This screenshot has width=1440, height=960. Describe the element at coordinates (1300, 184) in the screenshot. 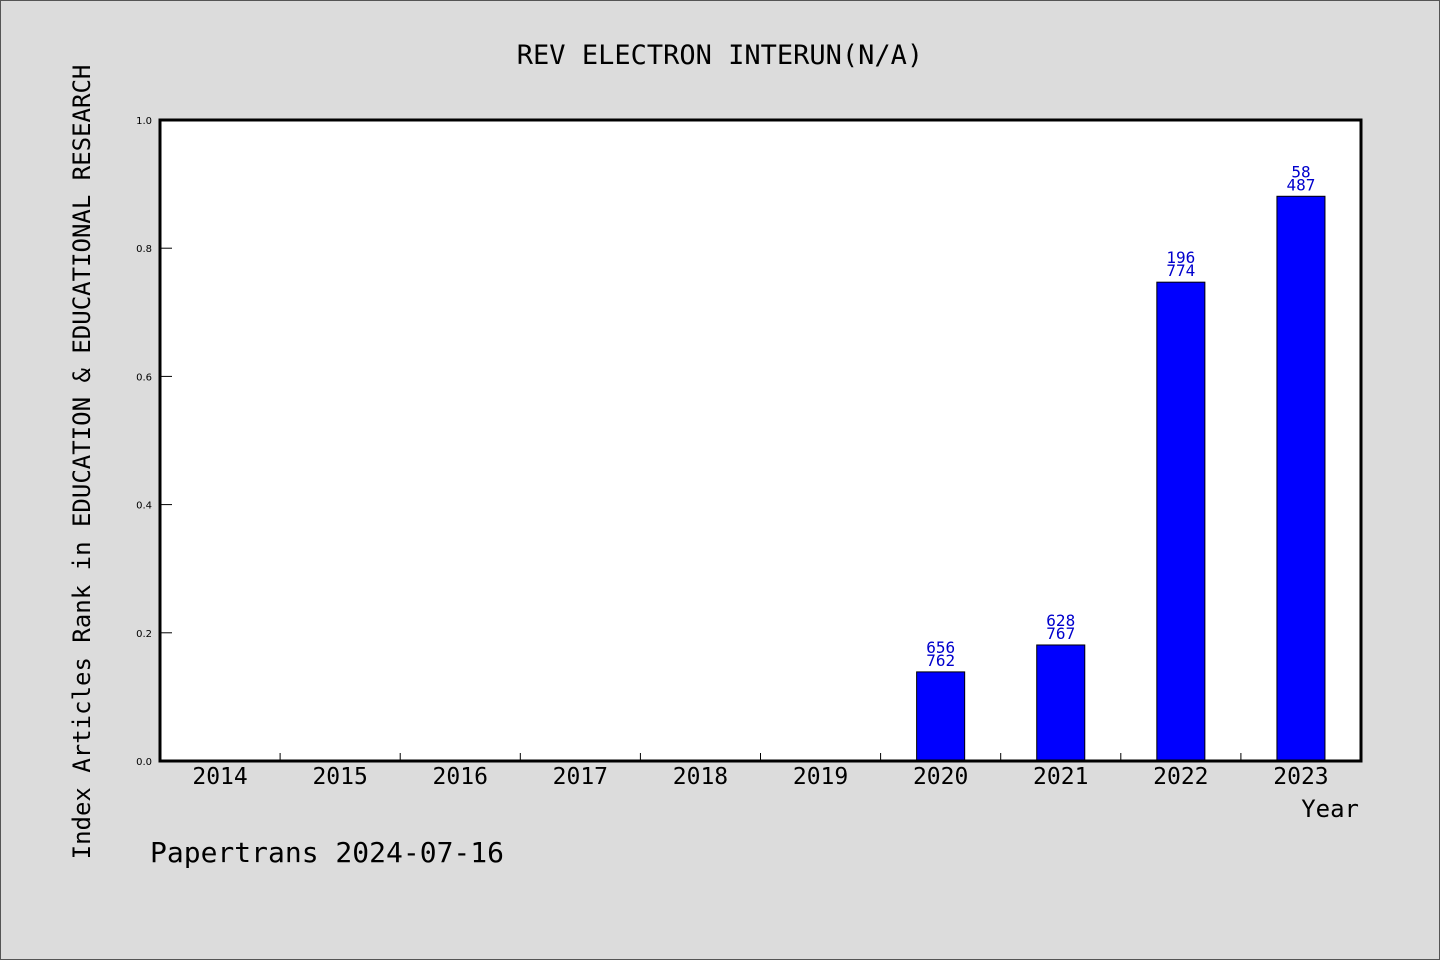

I see `data-label-bottom: 487` at that location.